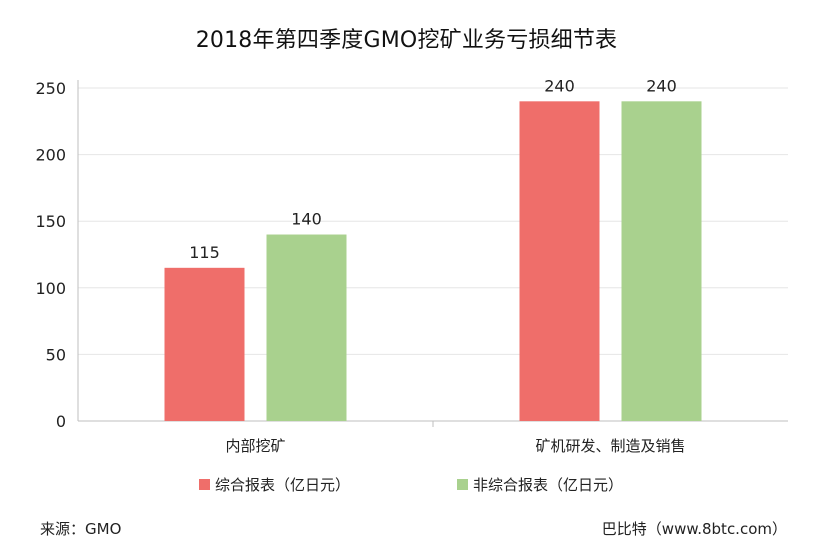  What do you see at coordinates (610, 446) in the screenshot?
I see `x-tick-label: 矿机研发、制造及销售` at bounding box center [610, 446].